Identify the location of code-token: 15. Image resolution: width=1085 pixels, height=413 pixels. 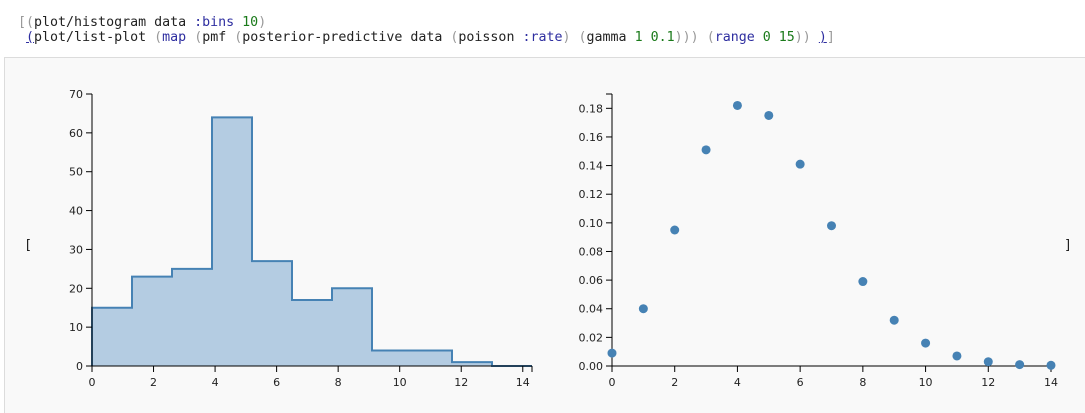
(786, 37).